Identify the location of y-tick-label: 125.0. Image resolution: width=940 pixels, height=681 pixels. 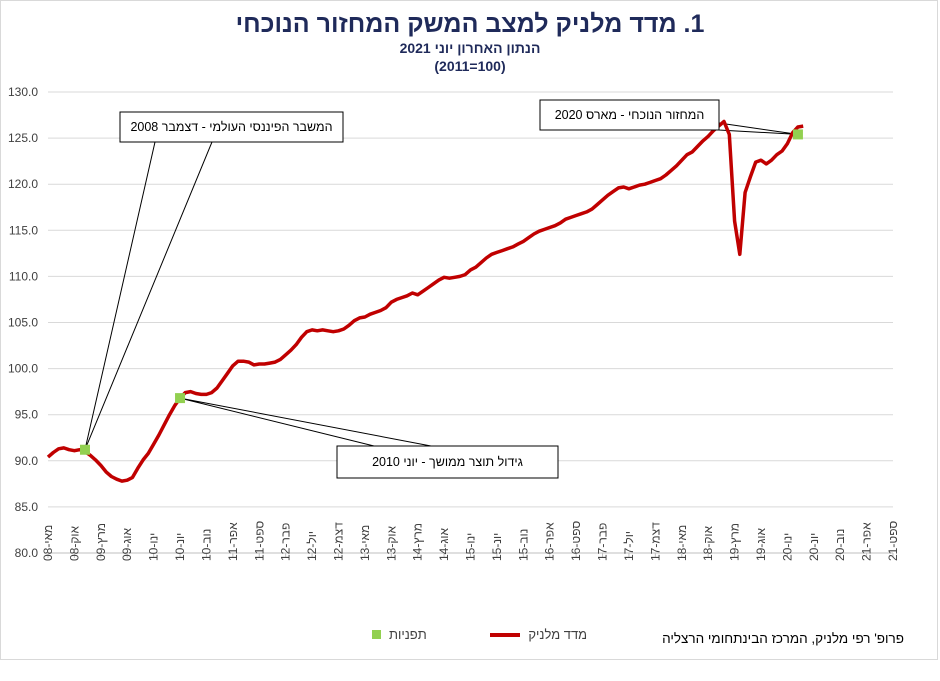
(23, 138).